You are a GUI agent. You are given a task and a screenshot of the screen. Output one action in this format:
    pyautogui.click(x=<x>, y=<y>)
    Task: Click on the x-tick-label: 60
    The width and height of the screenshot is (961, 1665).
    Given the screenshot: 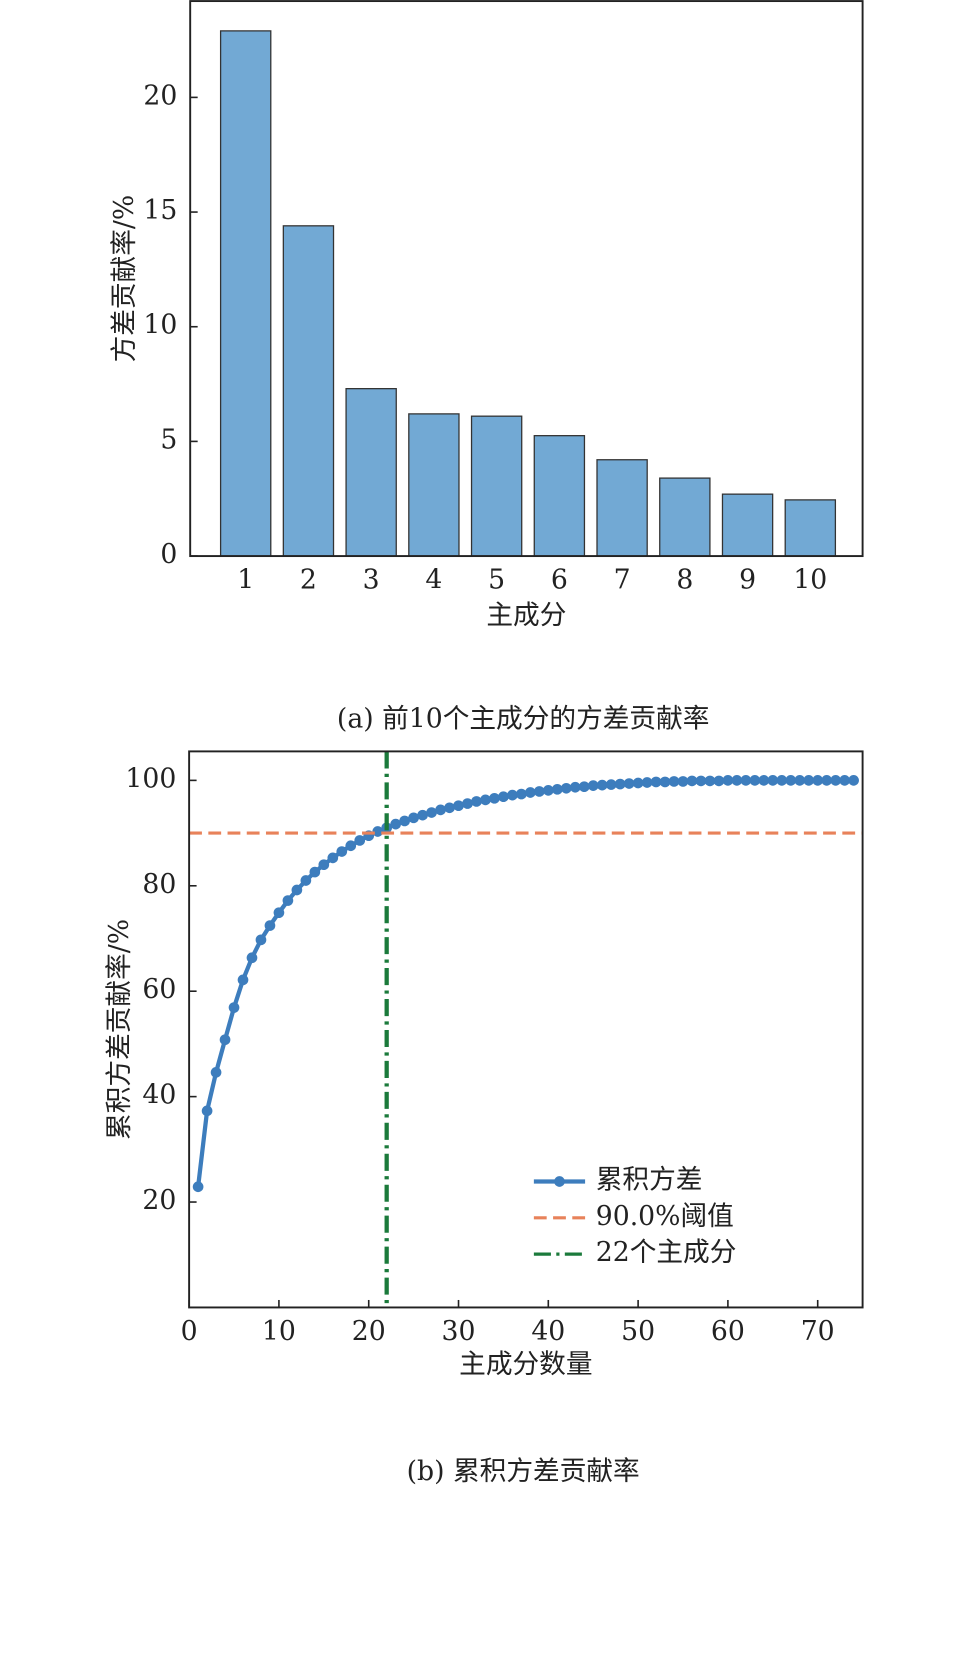 What is the action you would take?
    pyautogui.click(x=728, y=1331)
    